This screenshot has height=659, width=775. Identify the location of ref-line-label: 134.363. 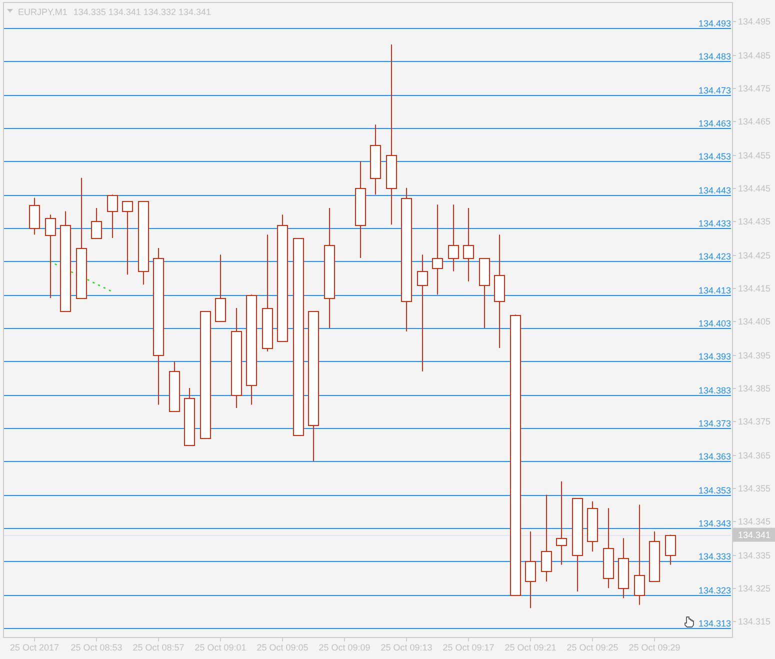
(714, 457).